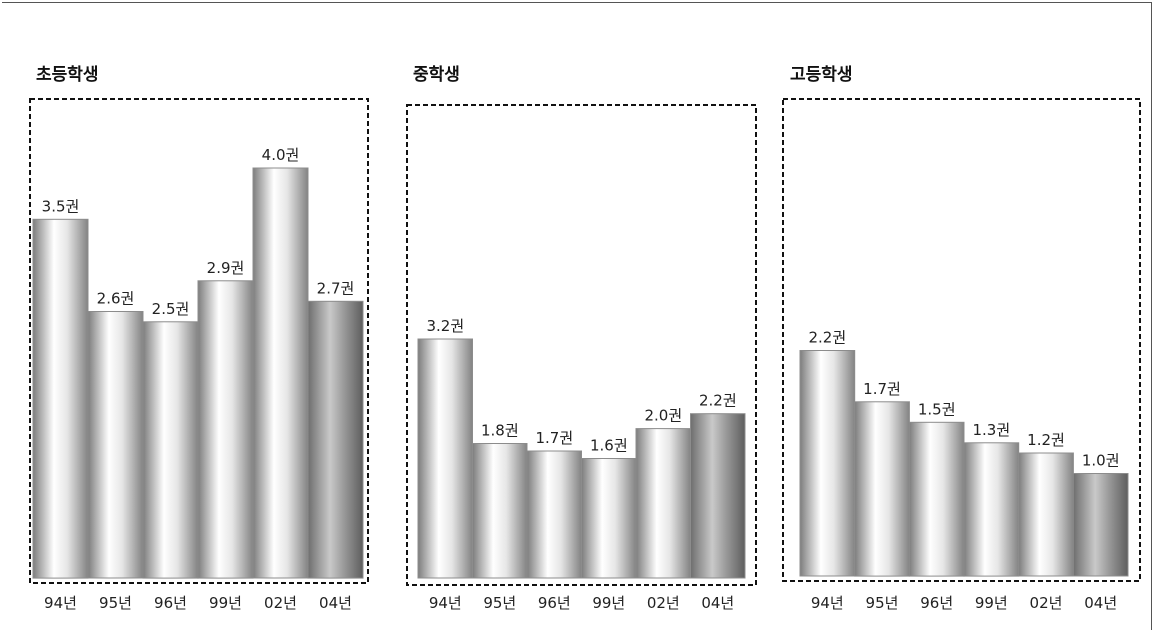 The height and width of the screenshot is (630, 1152). What do you see at coordinates (663, 416) in the screenshot?
I see `data-label: 2.0권` at bounding box center [663, 416].